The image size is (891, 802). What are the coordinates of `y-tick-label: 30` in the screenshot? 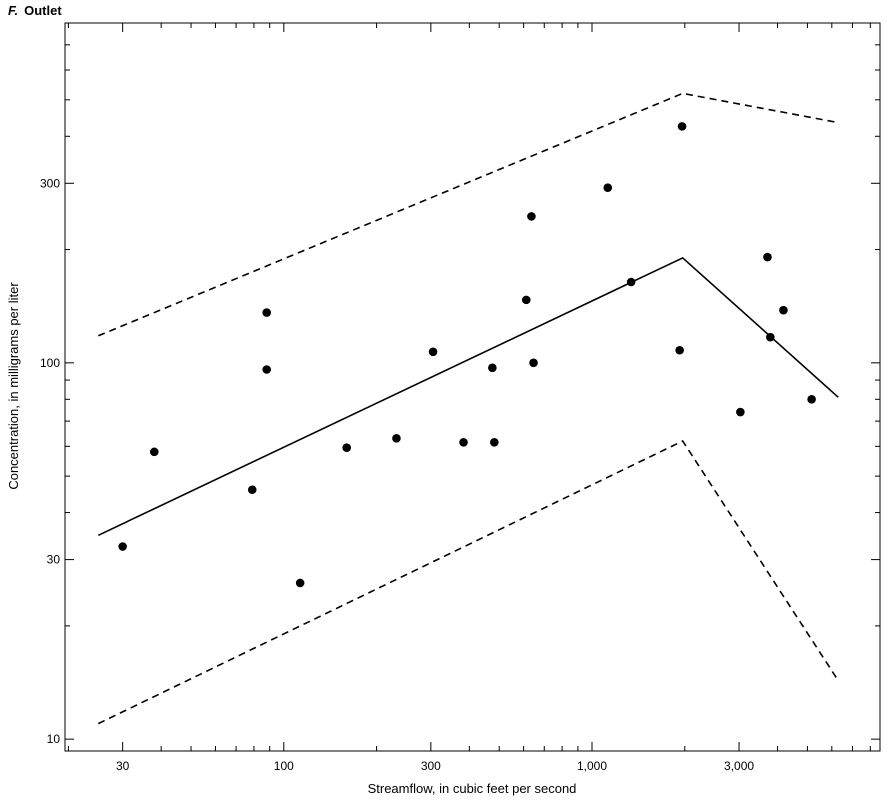 It's located at (54, 560).